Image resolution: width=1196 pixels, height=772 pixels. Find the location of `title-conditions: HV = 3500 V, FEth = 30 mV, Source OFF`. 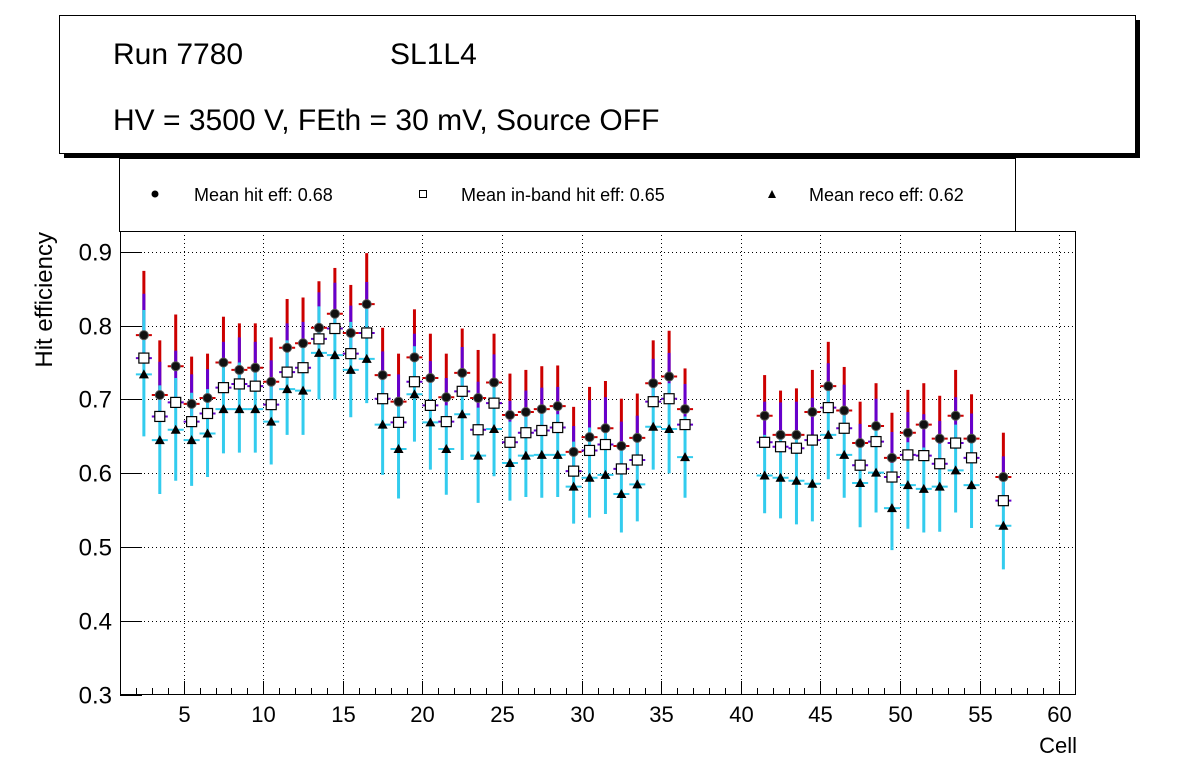

title-conditions: HV = 3500 V, FEth = 30 mV, Source OFF is located at coordinates (386, 120).